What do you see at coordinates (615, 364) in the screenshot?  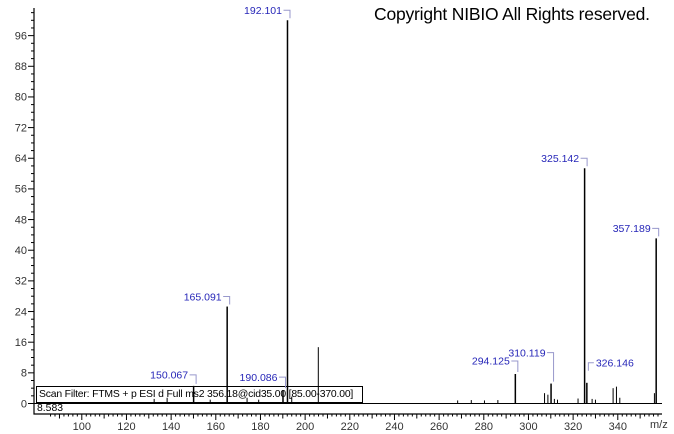 I see `peak-label: 326.146` at bounding box center [615, 364].